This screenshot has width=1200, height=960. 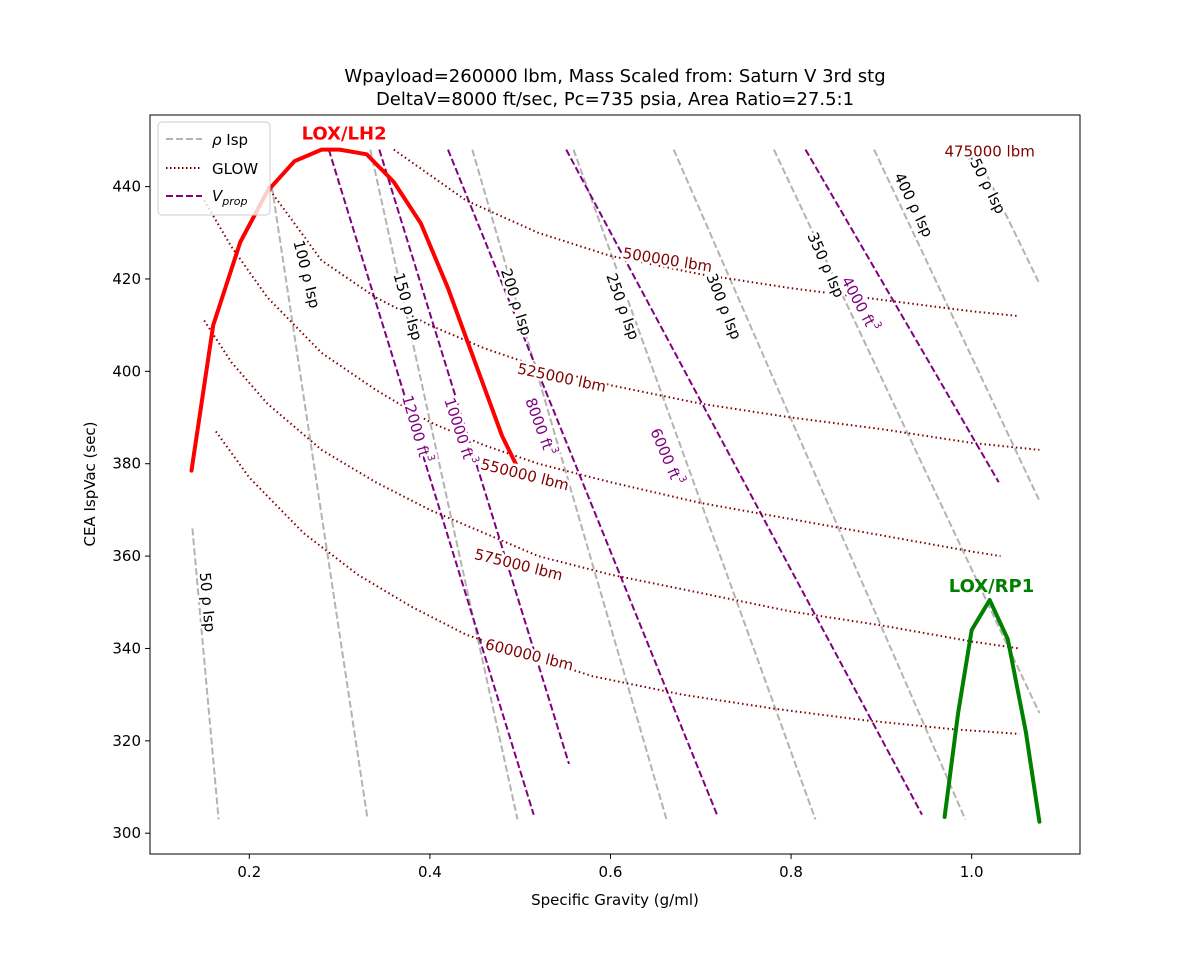 What do you see at coordinates (990, 152) in the screenshot?
I see `glow-label-475000: 475000 lbm` at bounding box center [990, 152].